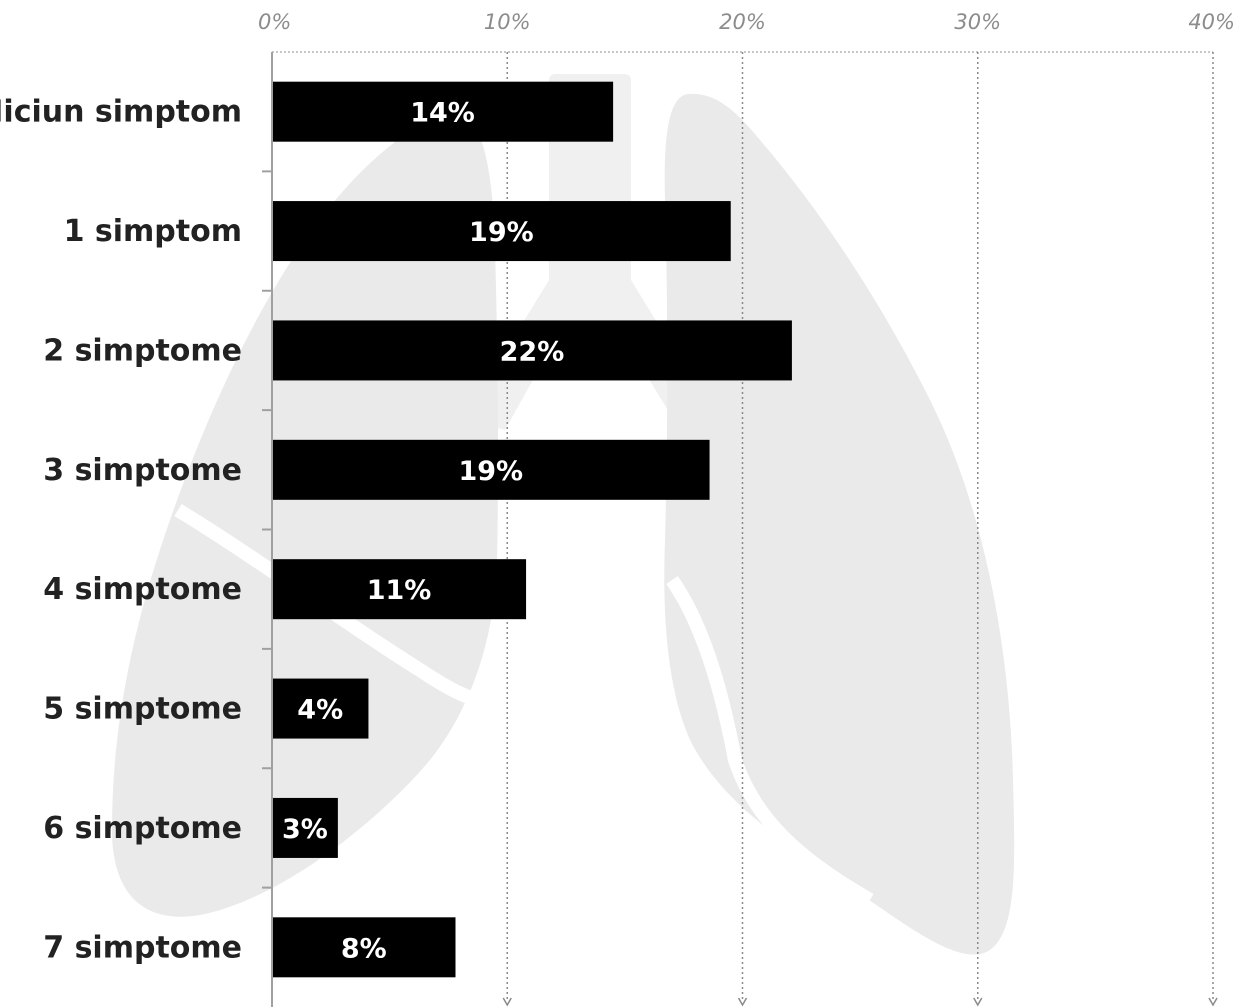 The height and width of the screenshot is (1007, 1239). Describe the element at coordinates (121, 112) in the screenshot. I see `category-label: Niciun simptom` at that location.